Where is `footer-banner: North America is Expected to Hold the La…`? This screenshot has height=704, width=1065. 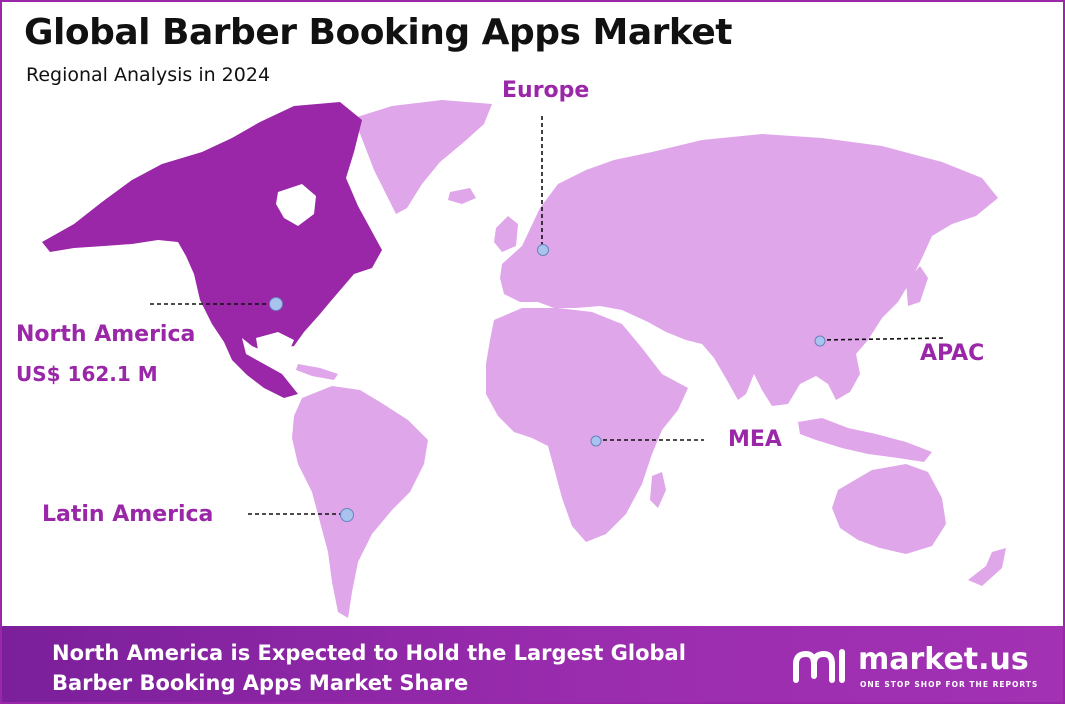 footer-banner: North America is Expected to Hold the La… is located at coordinates (532, 664).